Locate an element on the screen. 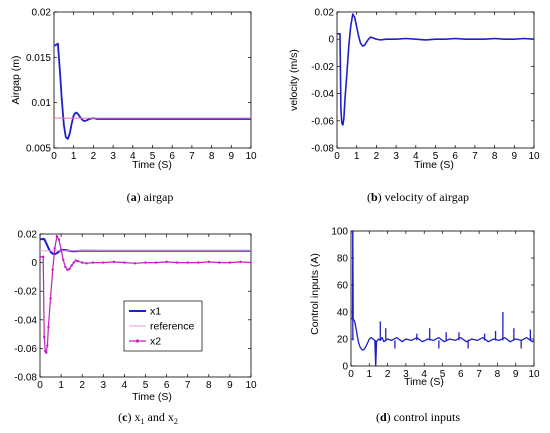 The image size is (550, 433). panel-c-legend-label-reference: reference is located at coordinates (172, 327).